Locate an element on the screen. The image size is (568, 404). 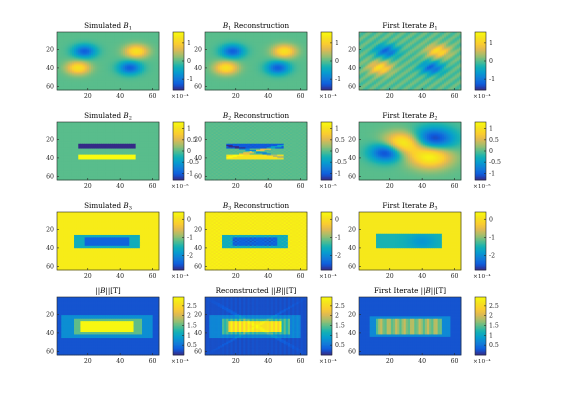
panel-title: B1 Reconstruction is located at coordinates (256, 26).